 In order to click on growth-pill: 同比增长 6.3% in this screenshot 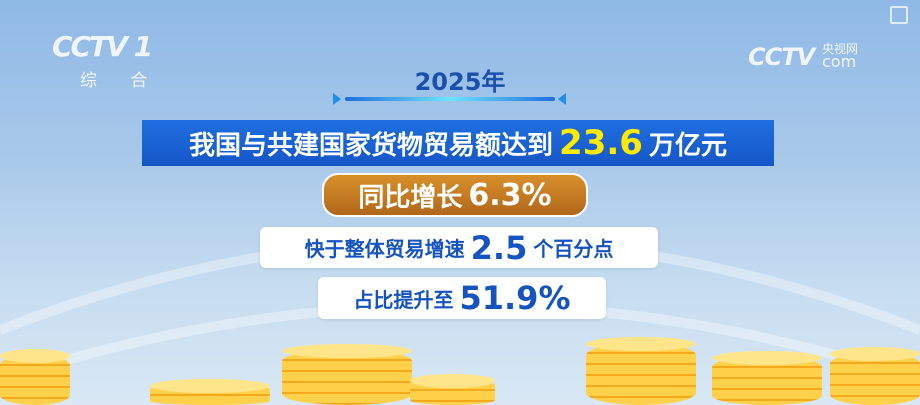, I will do `click(455, 195)`.